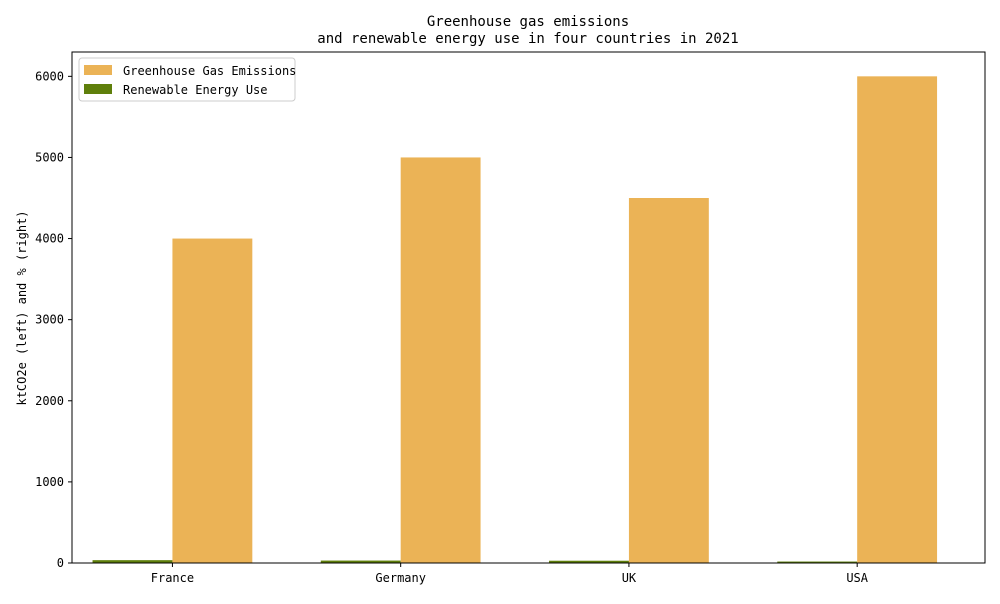  Describe the element at coordinates (22, 307) in the screenshot. I see `y-axis-label: ktCO2e (left) and % (right)` at that location.